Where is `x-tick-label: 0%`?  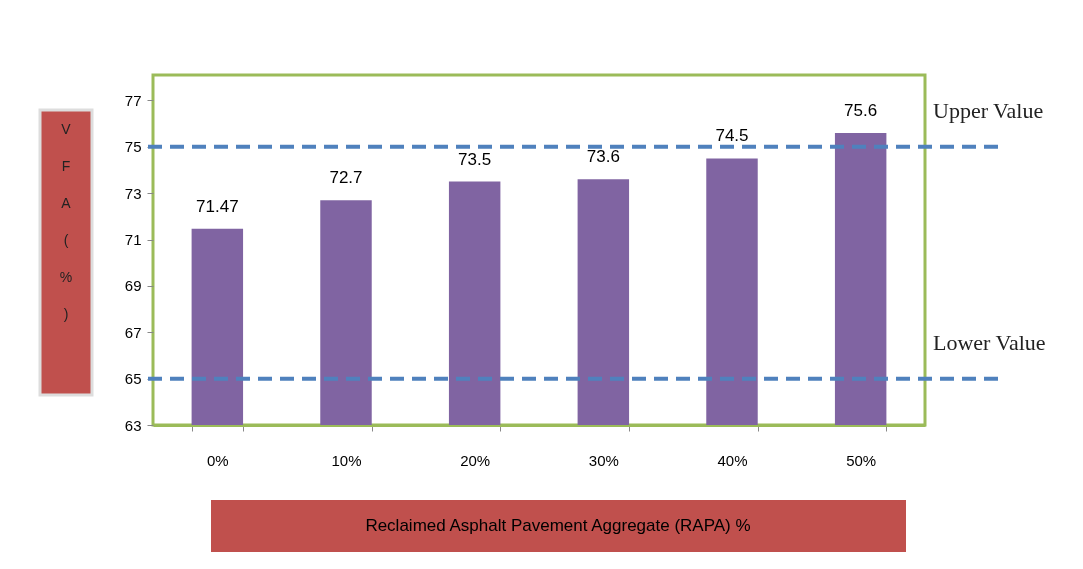
x-tick-label: 0% is located at coordinates (217, 460).